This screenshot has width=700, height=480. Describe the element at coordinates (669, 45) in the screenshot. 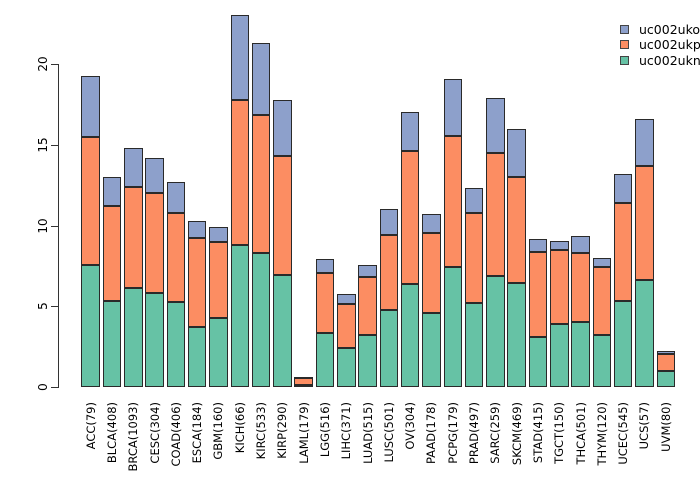

I see `legend-label: uc002ukp` at that location.